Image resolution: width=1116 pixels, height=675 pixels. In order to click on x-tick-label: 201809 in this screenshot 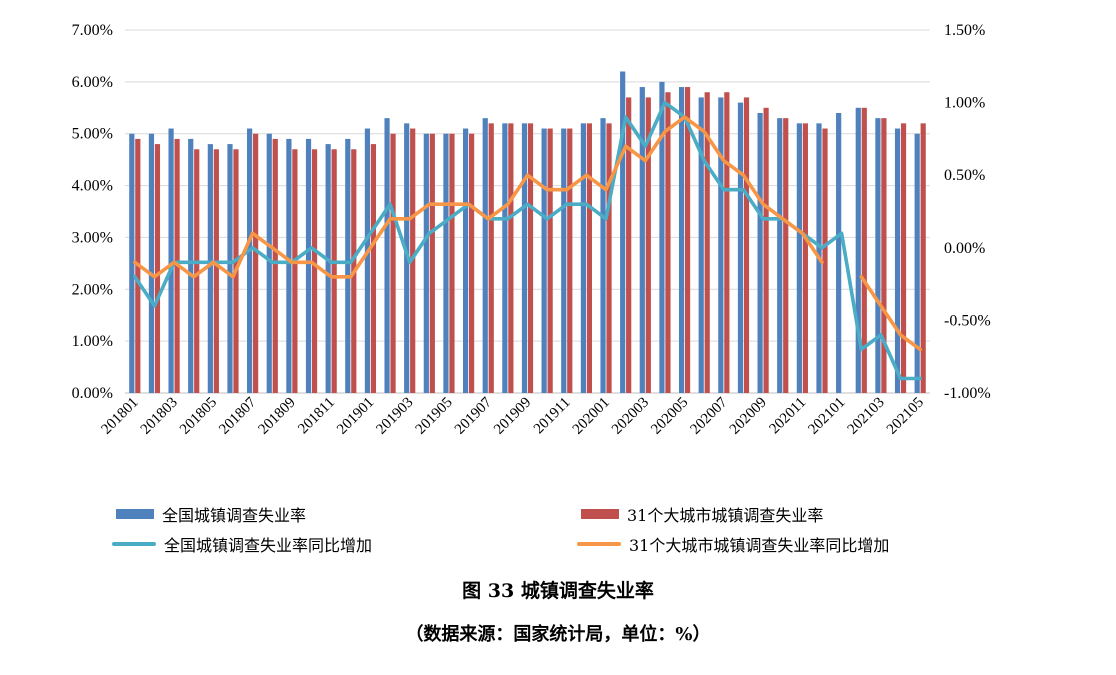, I will do `click(277, 416)`.